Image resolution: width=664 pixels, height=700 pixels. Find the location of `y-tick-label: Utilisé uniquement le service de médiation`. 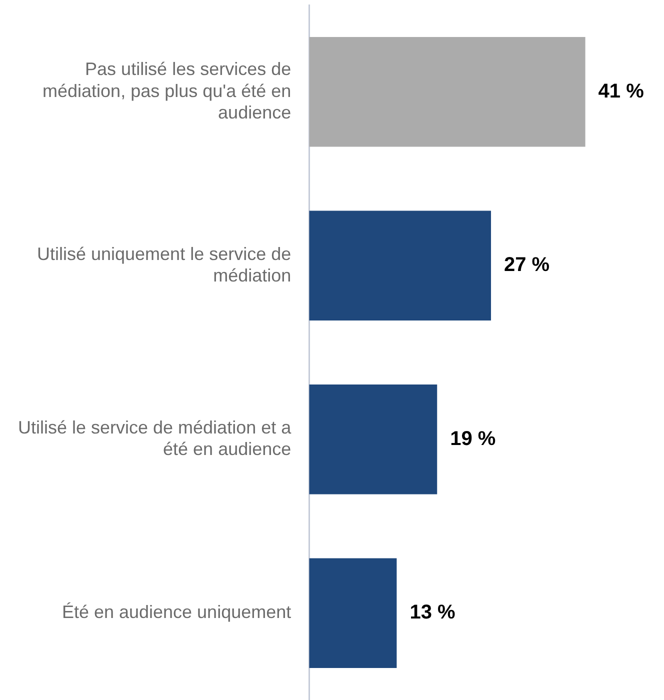

y-tick-label: Utilisé uniquement le service de médiation is located at coordinates (164, 265).